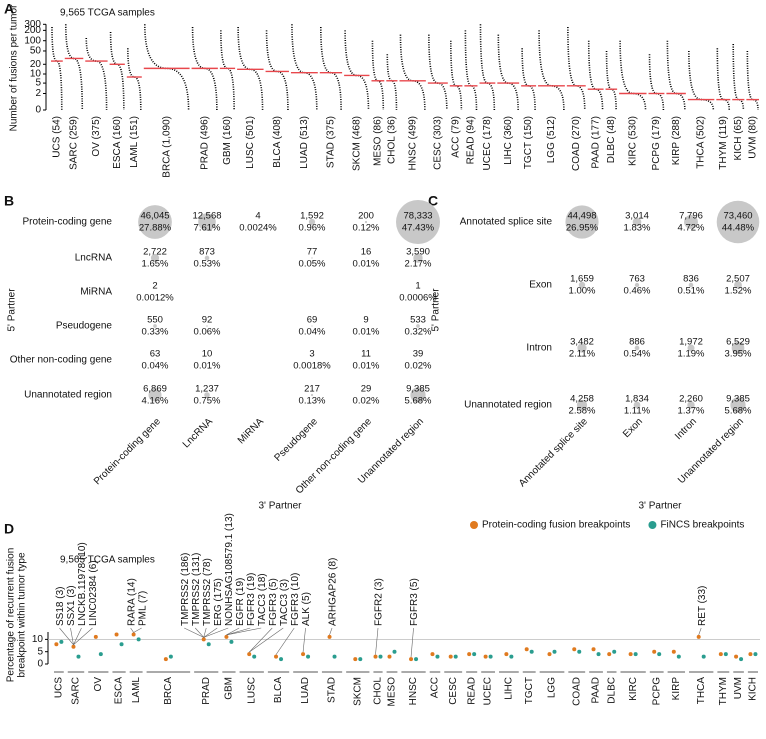 Image resolution: width=766 pixels, height=739 pixels. I want to click on x-tick-label: ACC, so click(435, 687).